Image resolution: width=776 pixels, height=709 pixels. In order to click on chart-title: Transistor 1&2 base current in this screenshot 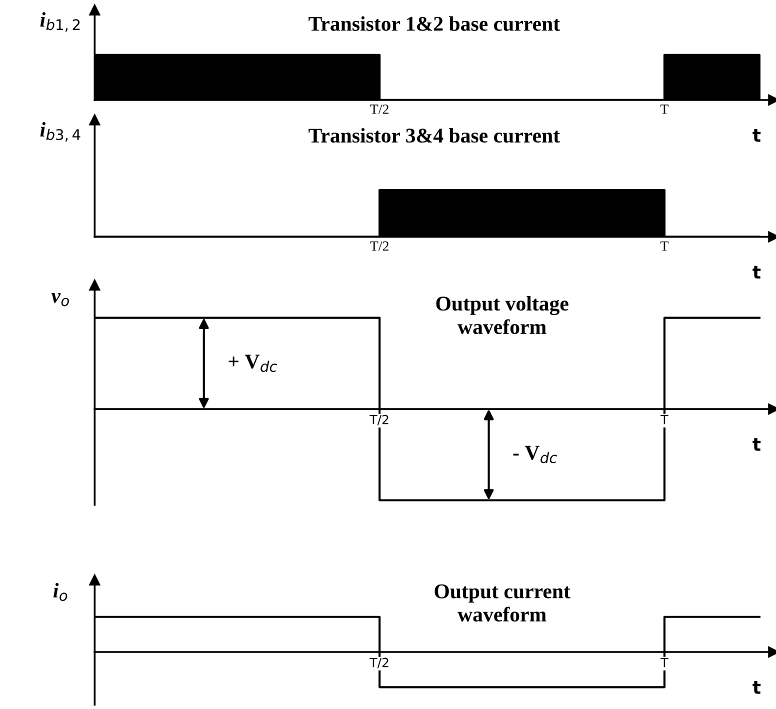, I will do `click(434, 23)`.